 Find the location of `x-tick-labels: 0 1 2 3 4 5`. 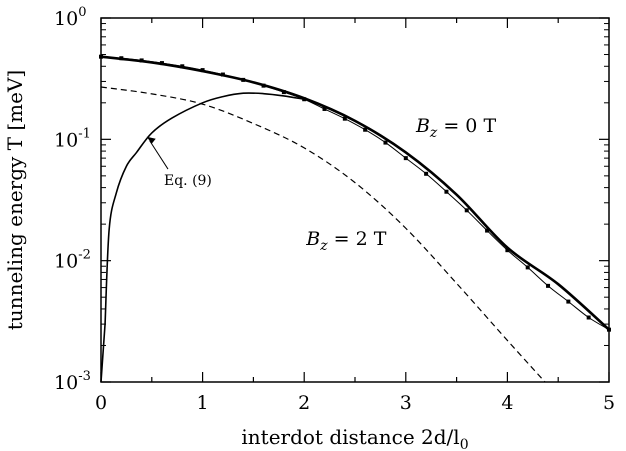

x-tick-labels: 0 1 2 3 4 5 is located at coordinates (355, 403).